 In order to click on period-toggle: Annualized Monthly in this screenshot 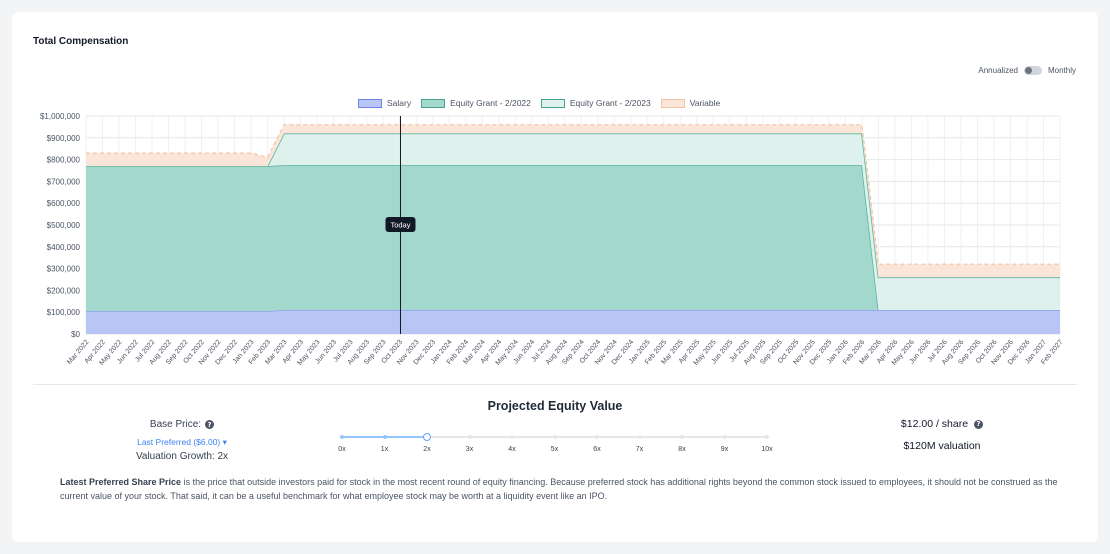, I will do `click(1027, 70)`.